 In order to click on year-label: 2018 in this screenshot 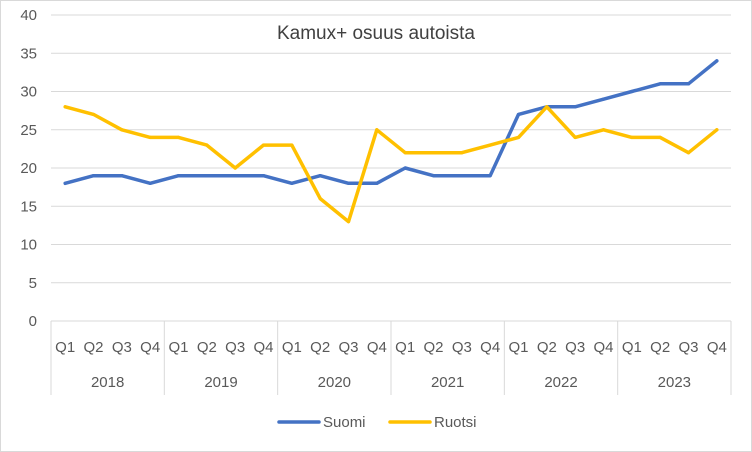, I will do `click(107, 382)`.